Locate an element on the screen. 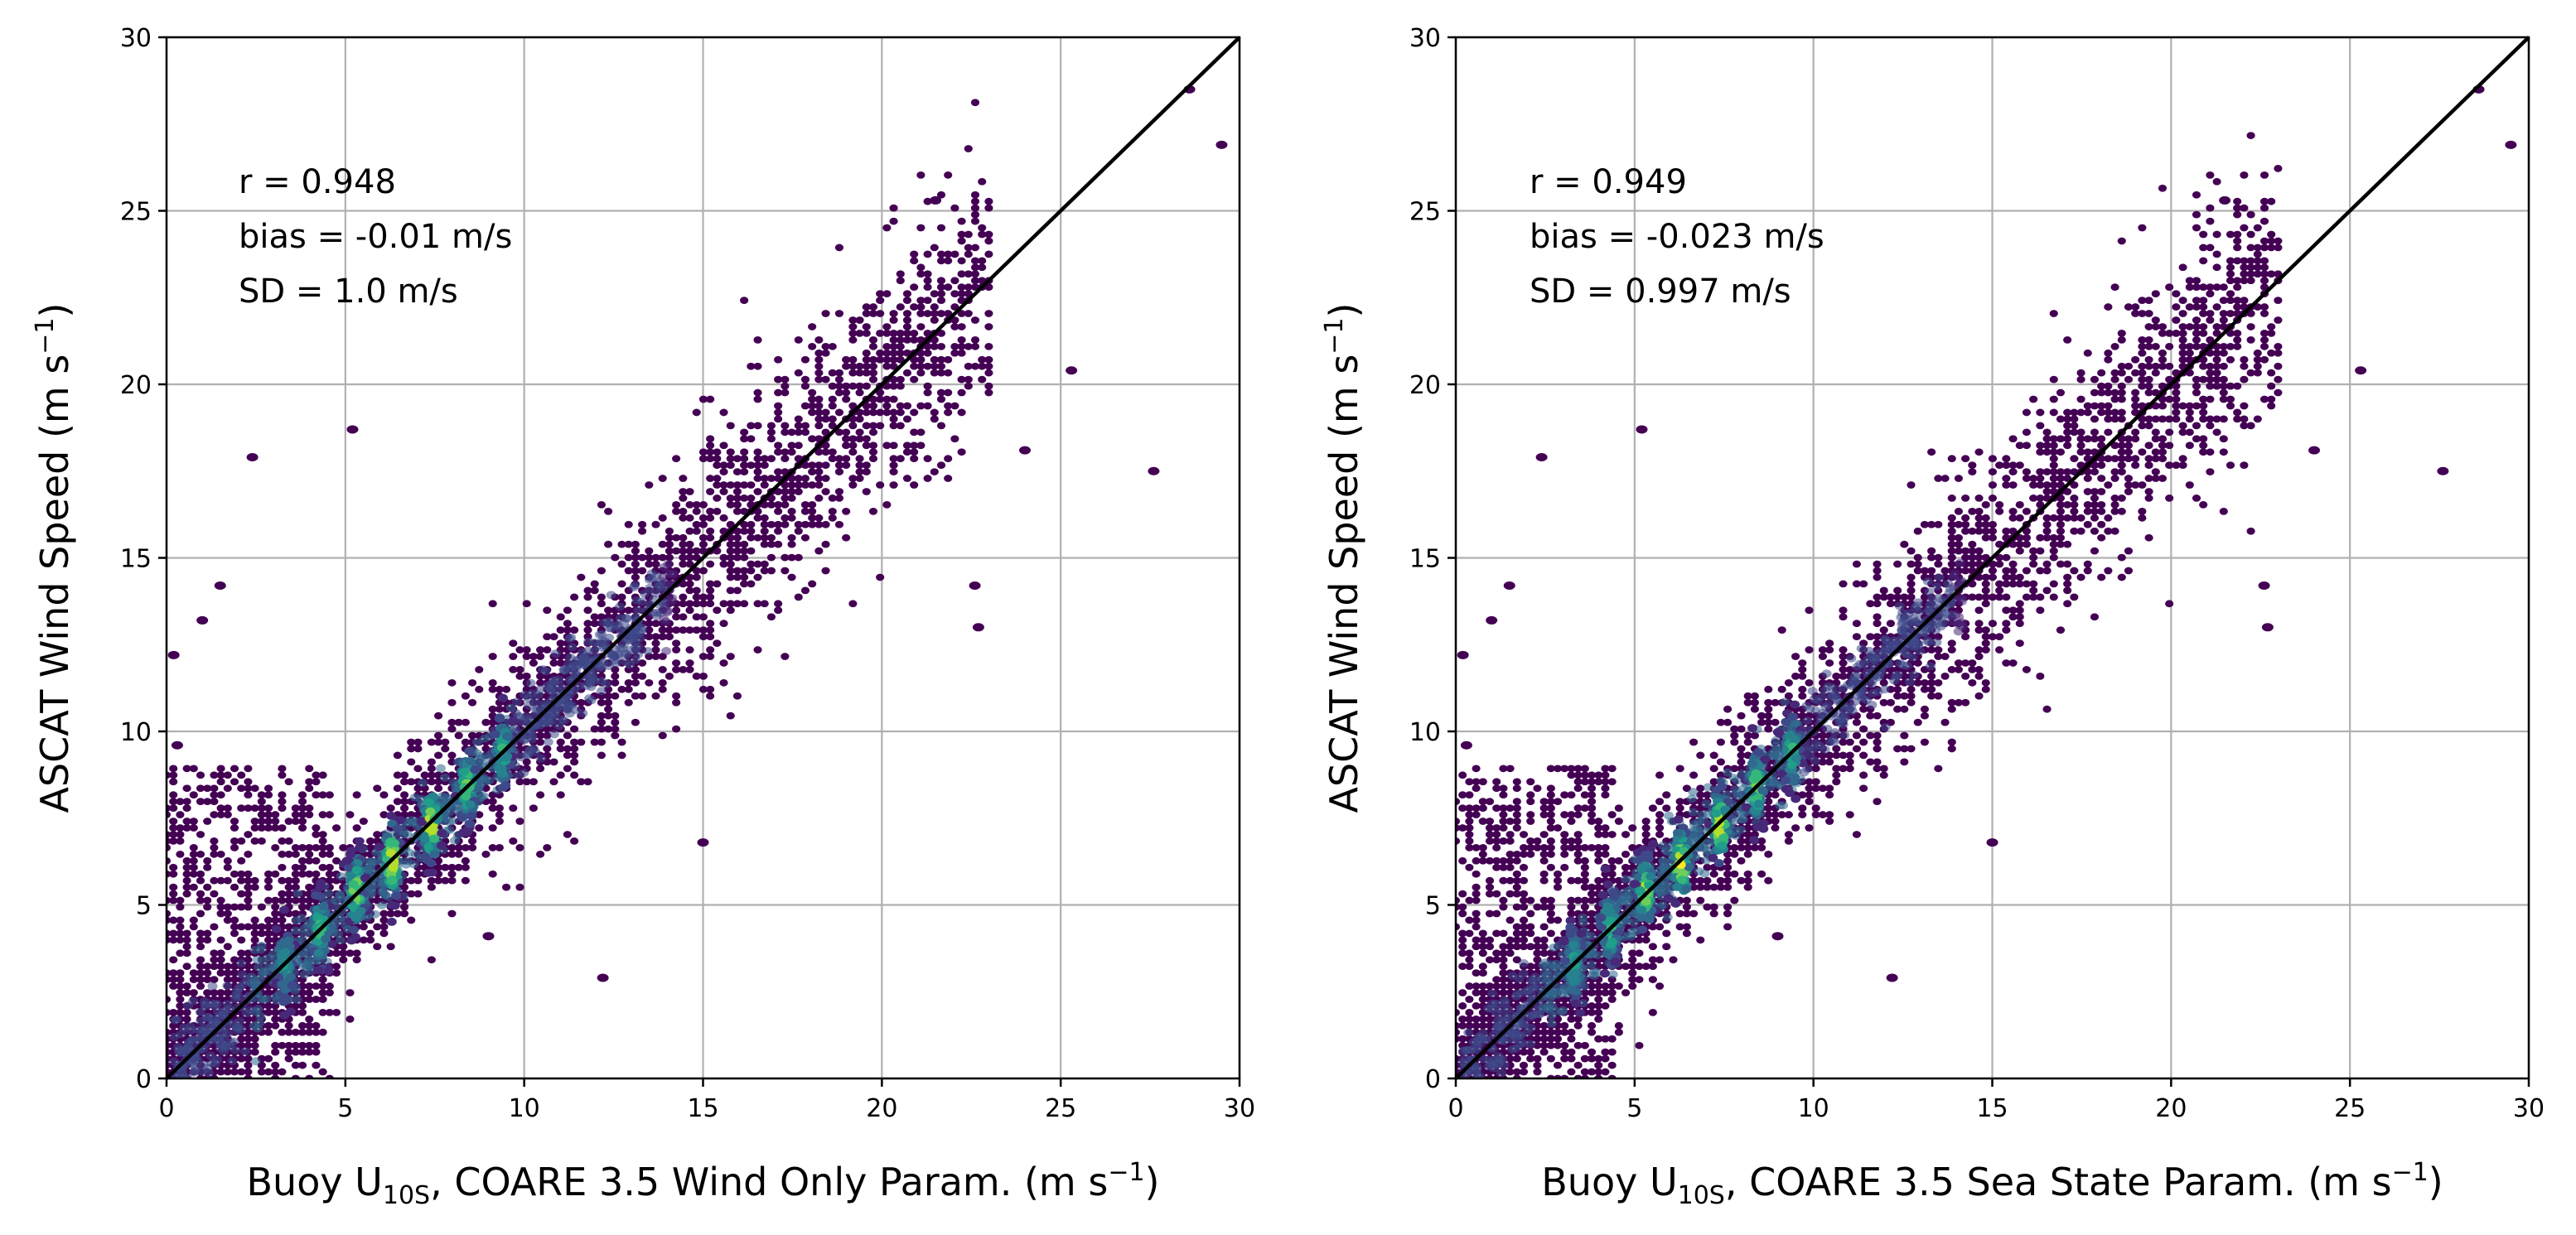 This screenshot has height=1235, width=2576. left-xlabel-superscript: −1 is located at coordinates (1126, 1172).